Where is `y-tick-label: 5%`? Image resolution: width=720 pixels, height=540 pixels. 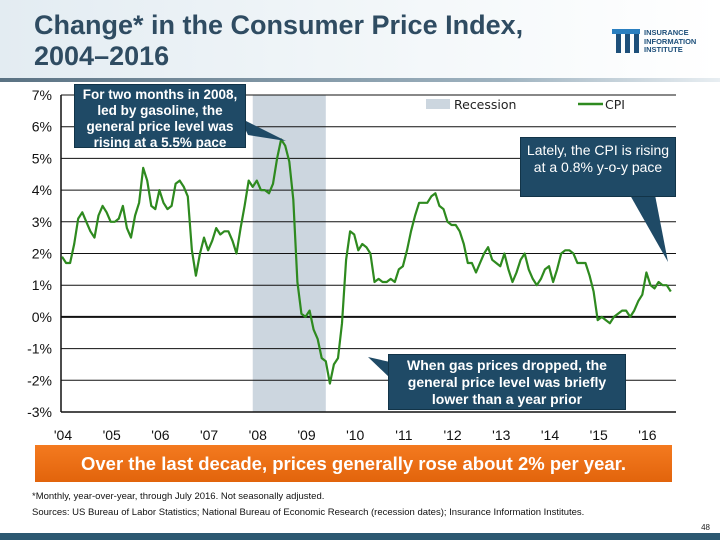
y-tick-label: 5% is located at coordinates (42, 158).